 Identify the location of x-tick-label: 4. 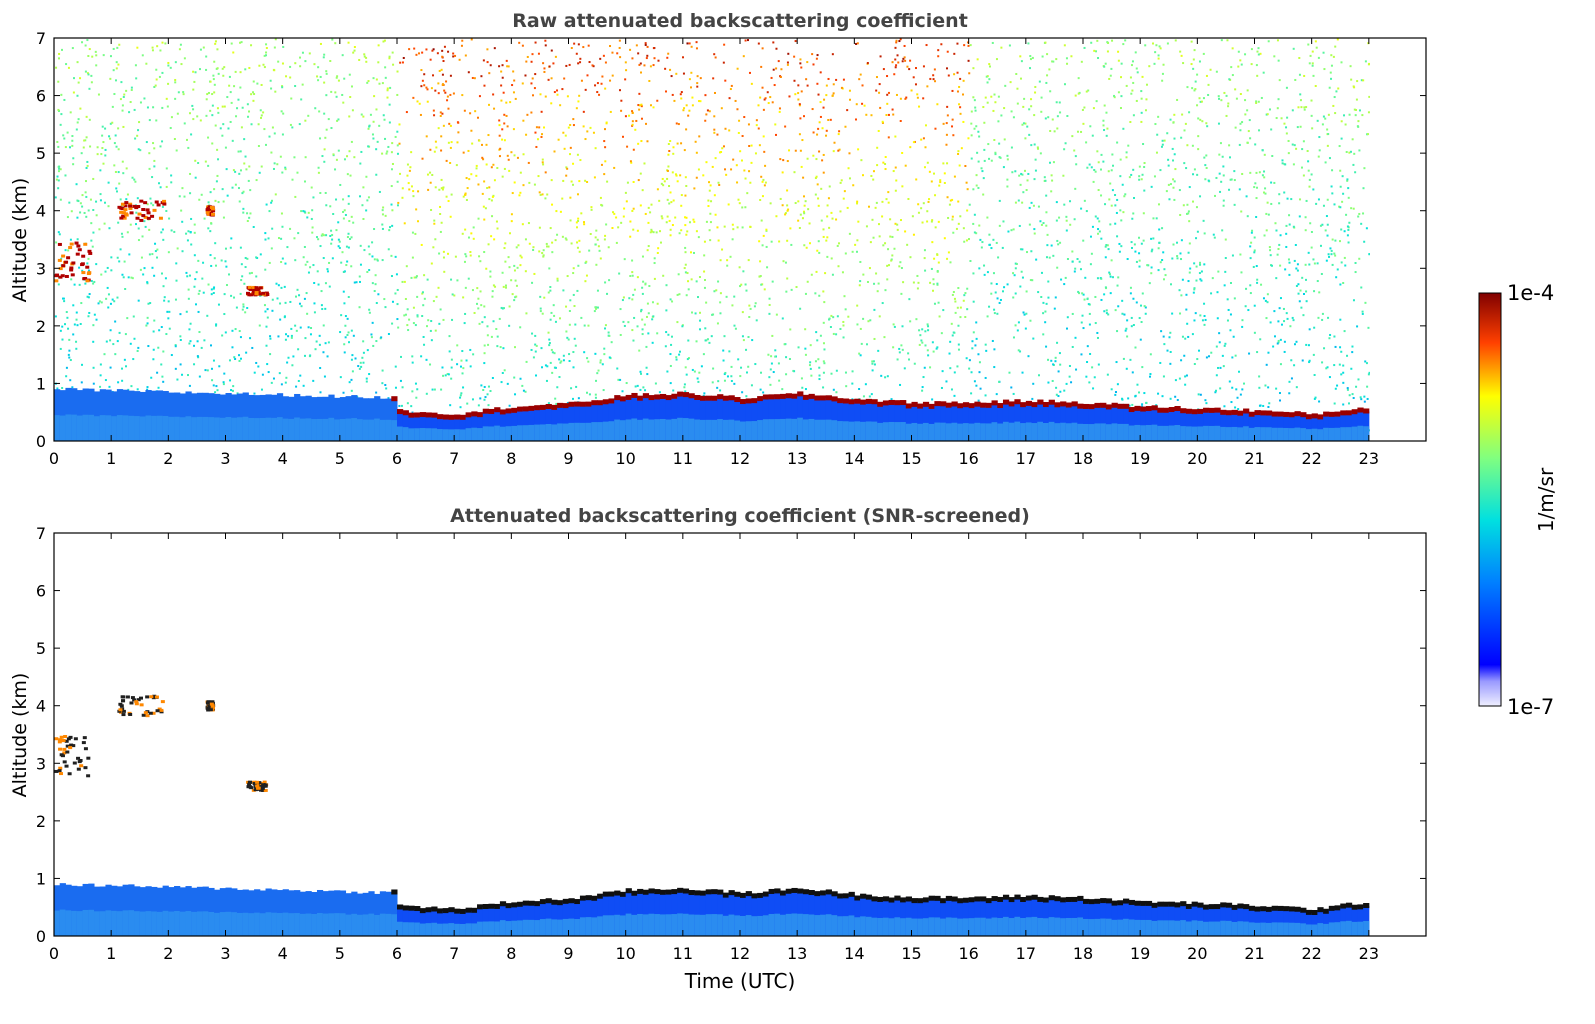
(283, 458).